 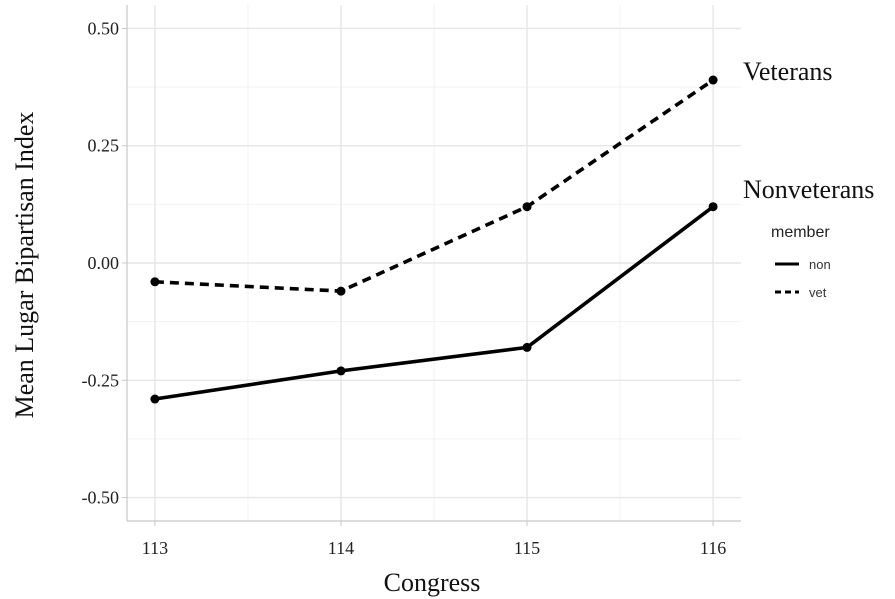 I want to click on y-tick-label: 0.00, so click(x=104, y=263).